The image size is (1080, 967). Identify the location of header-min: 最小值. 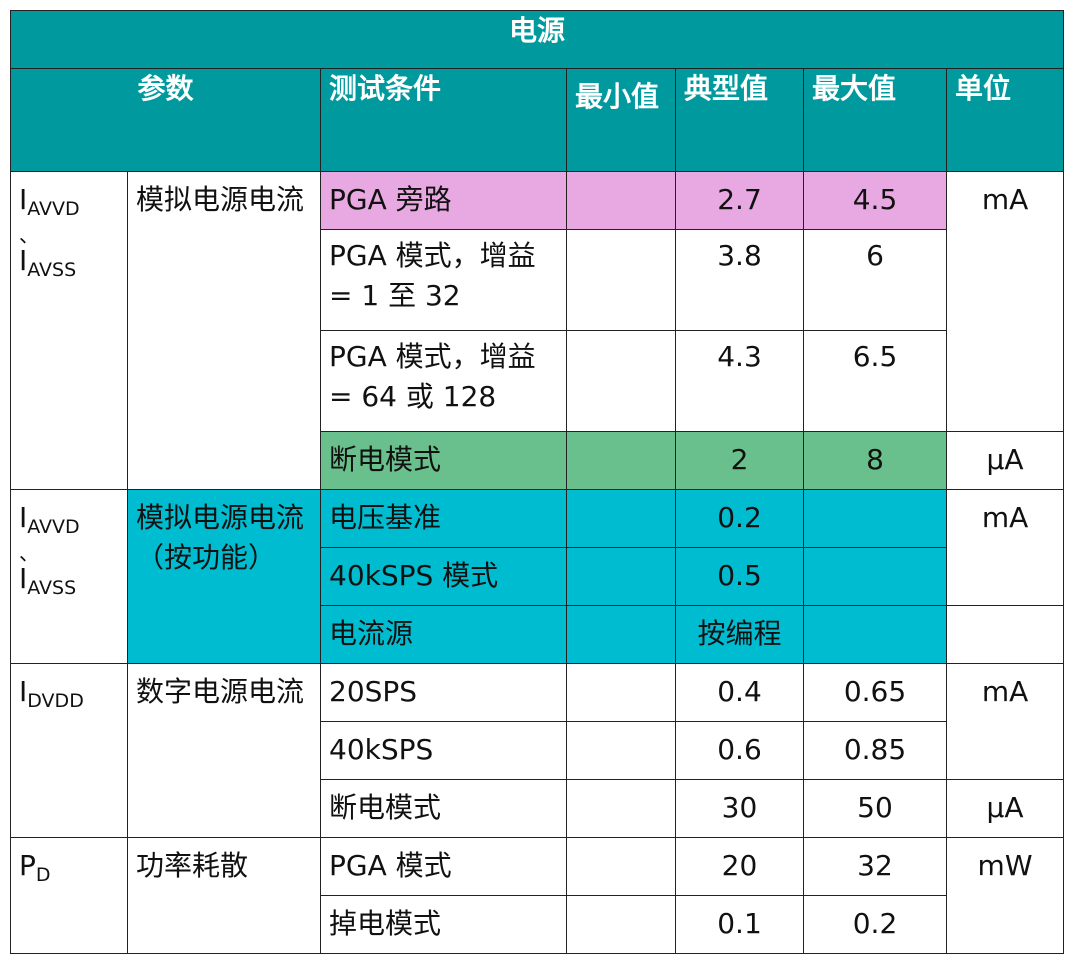
(621, 120).